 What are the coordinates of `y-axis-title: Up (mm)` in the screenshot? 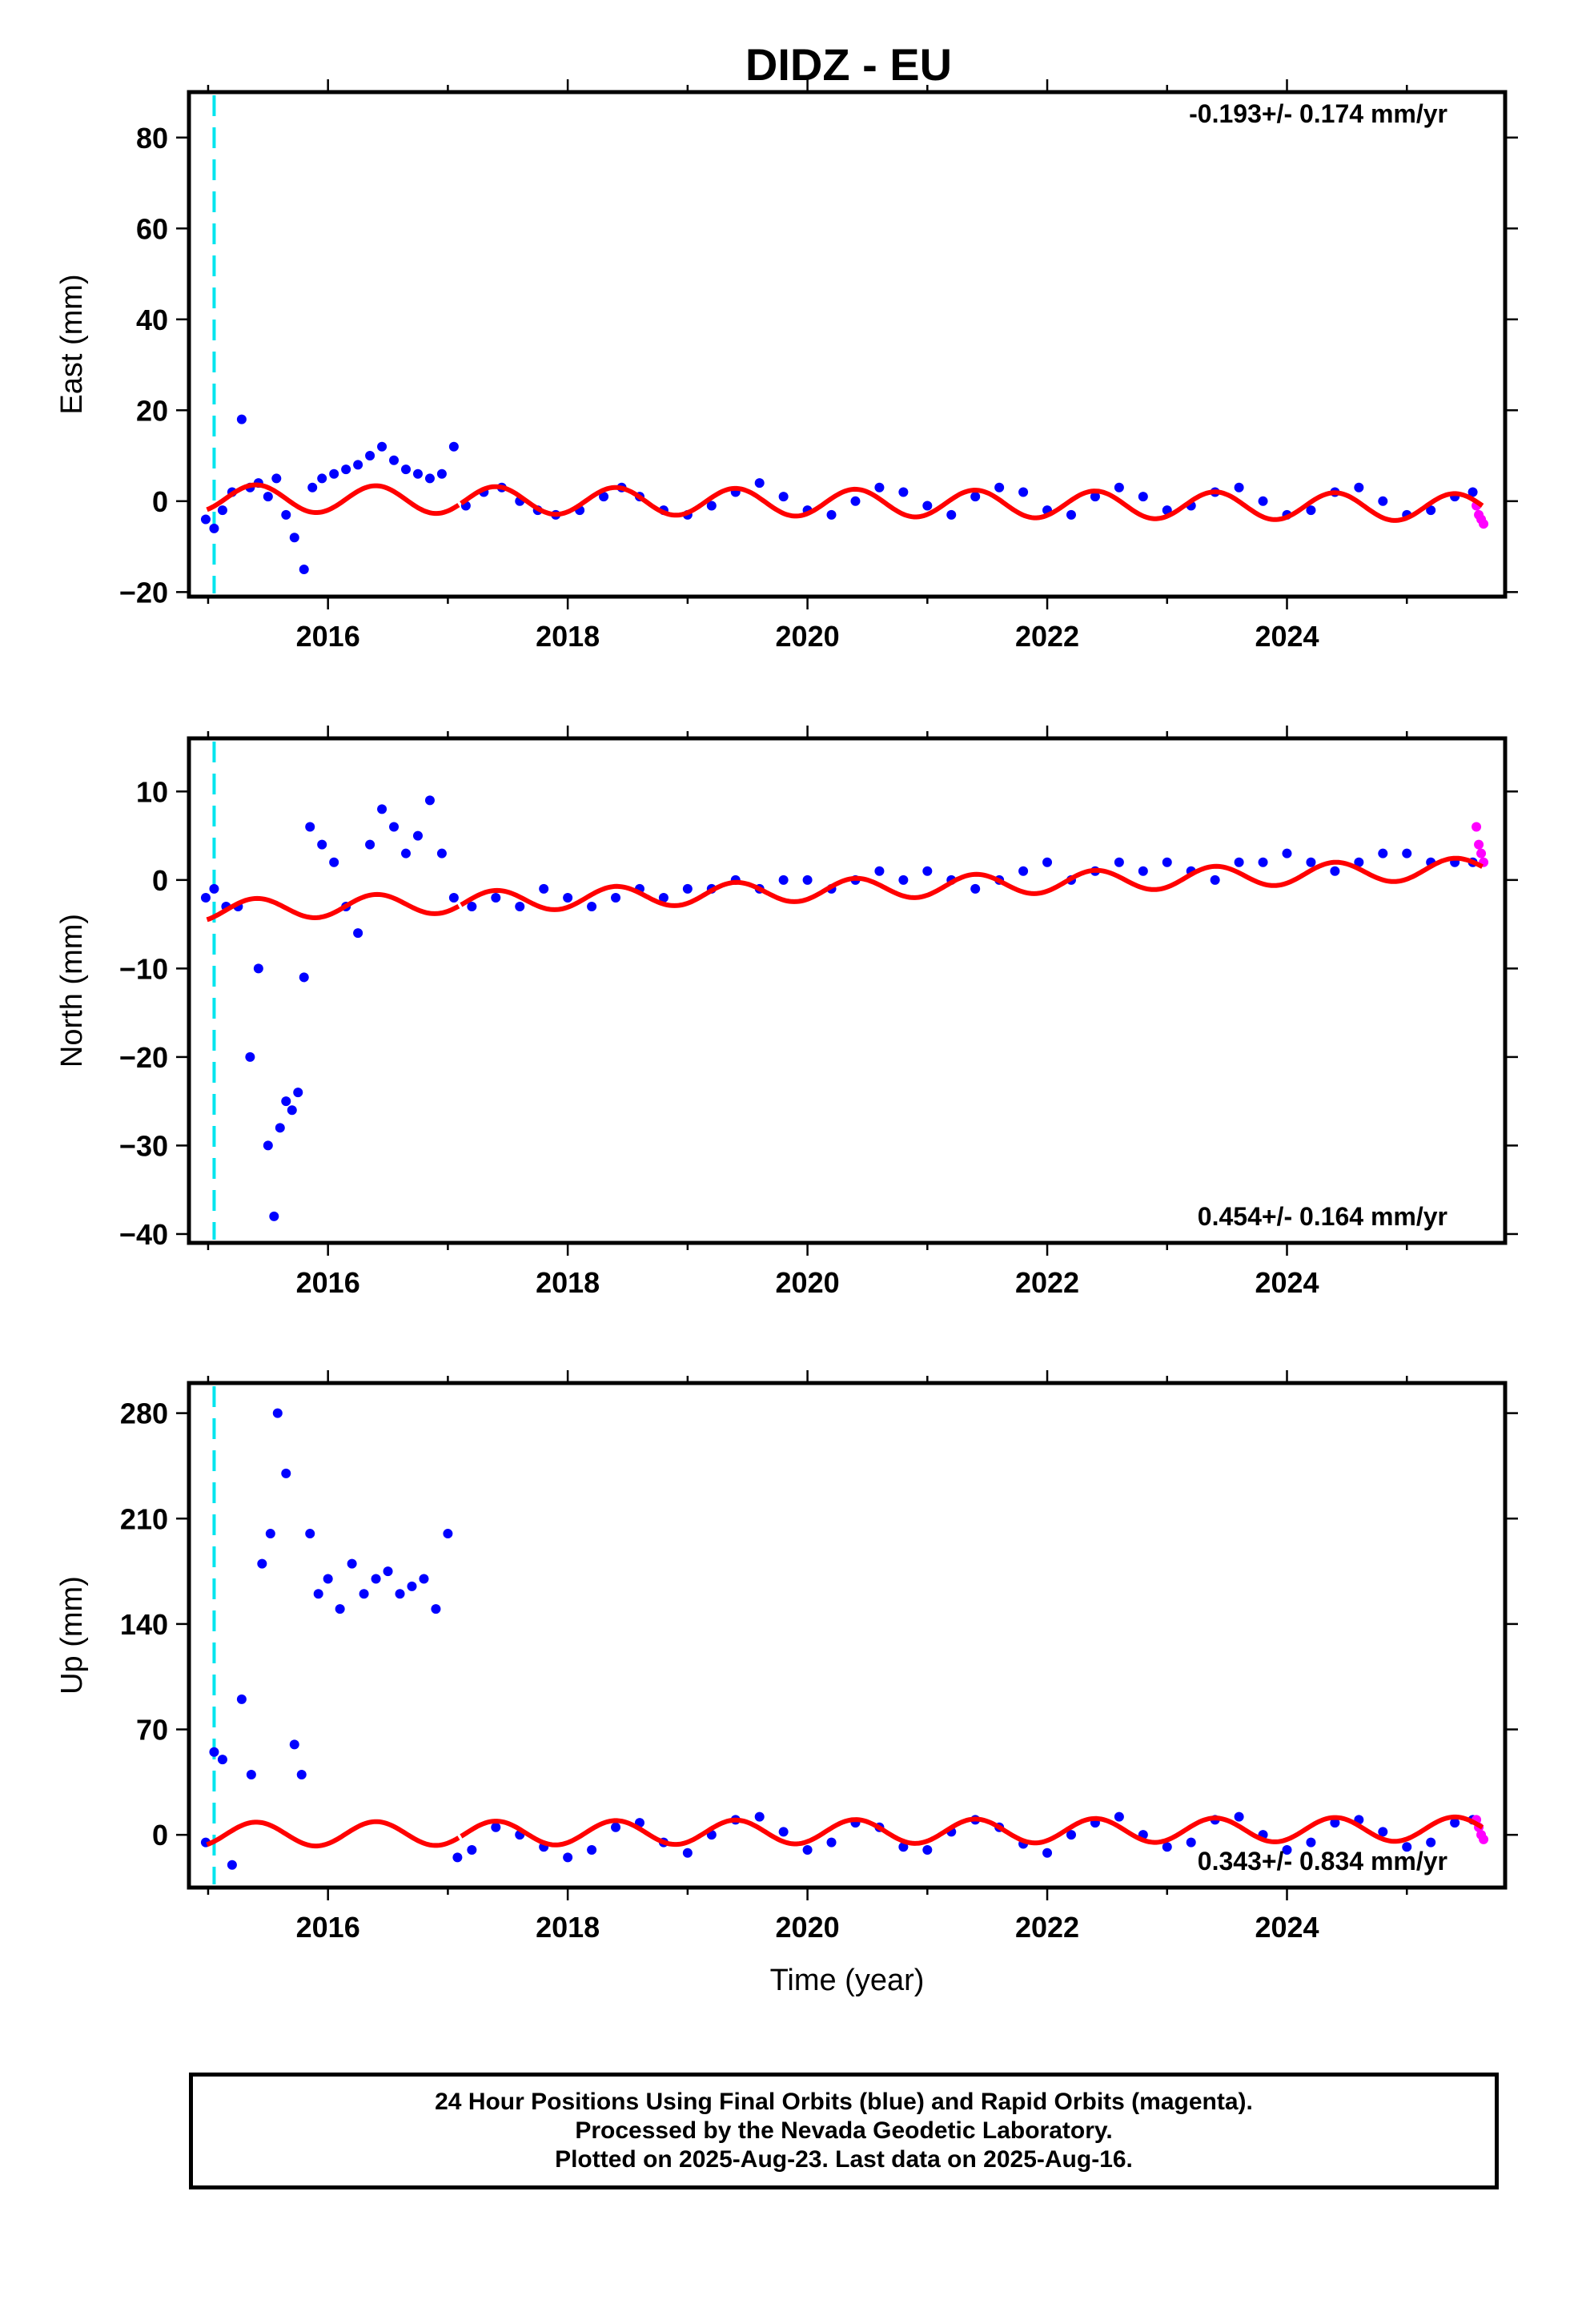 It's located at (72, 1635).